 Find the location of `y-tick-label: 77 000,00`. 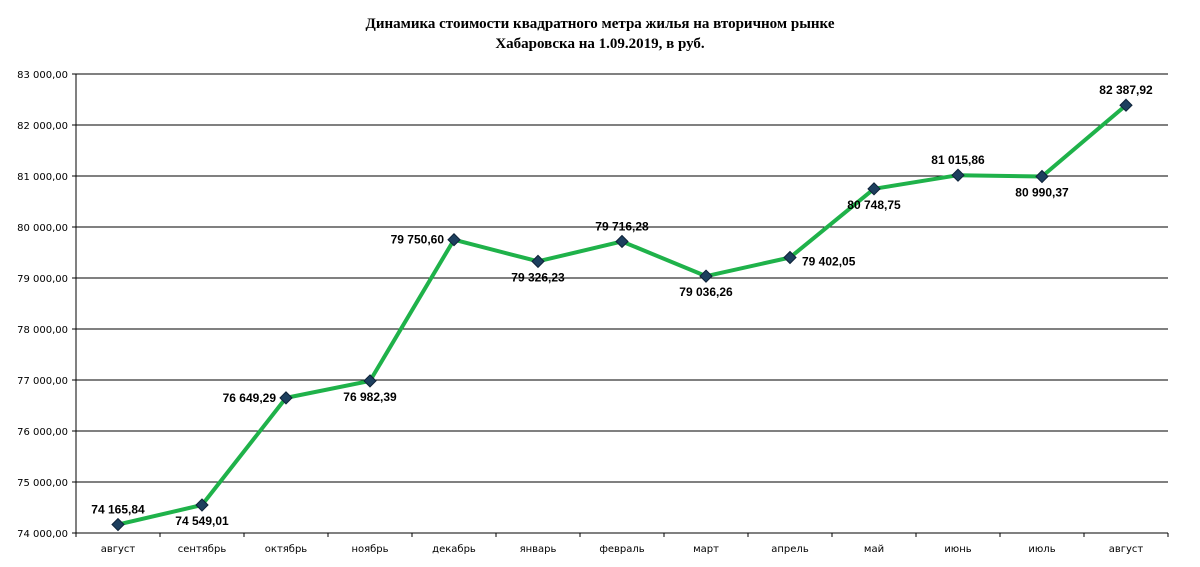

y-tick-label: 77 000,00 is located at coordinates (42, 381).